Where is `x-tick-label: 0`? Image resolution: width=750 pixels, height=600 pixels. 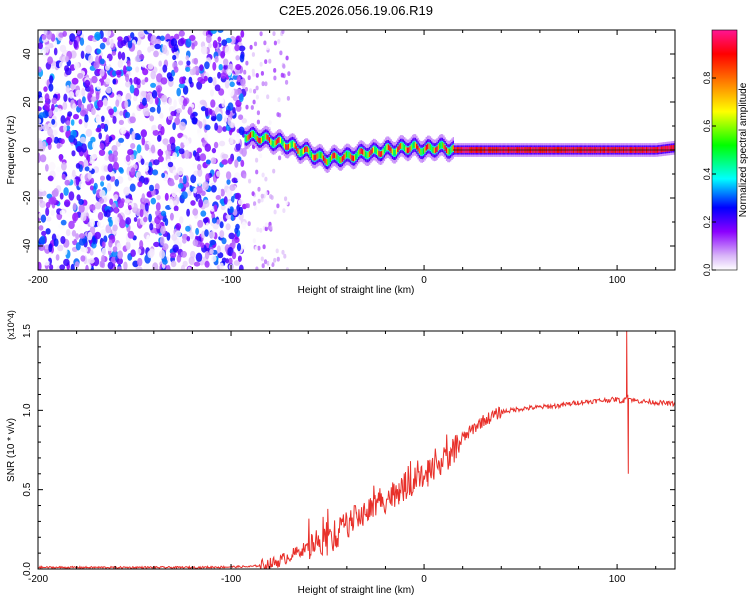 x-tick-label: 0 is located at coordinates (424, 579).